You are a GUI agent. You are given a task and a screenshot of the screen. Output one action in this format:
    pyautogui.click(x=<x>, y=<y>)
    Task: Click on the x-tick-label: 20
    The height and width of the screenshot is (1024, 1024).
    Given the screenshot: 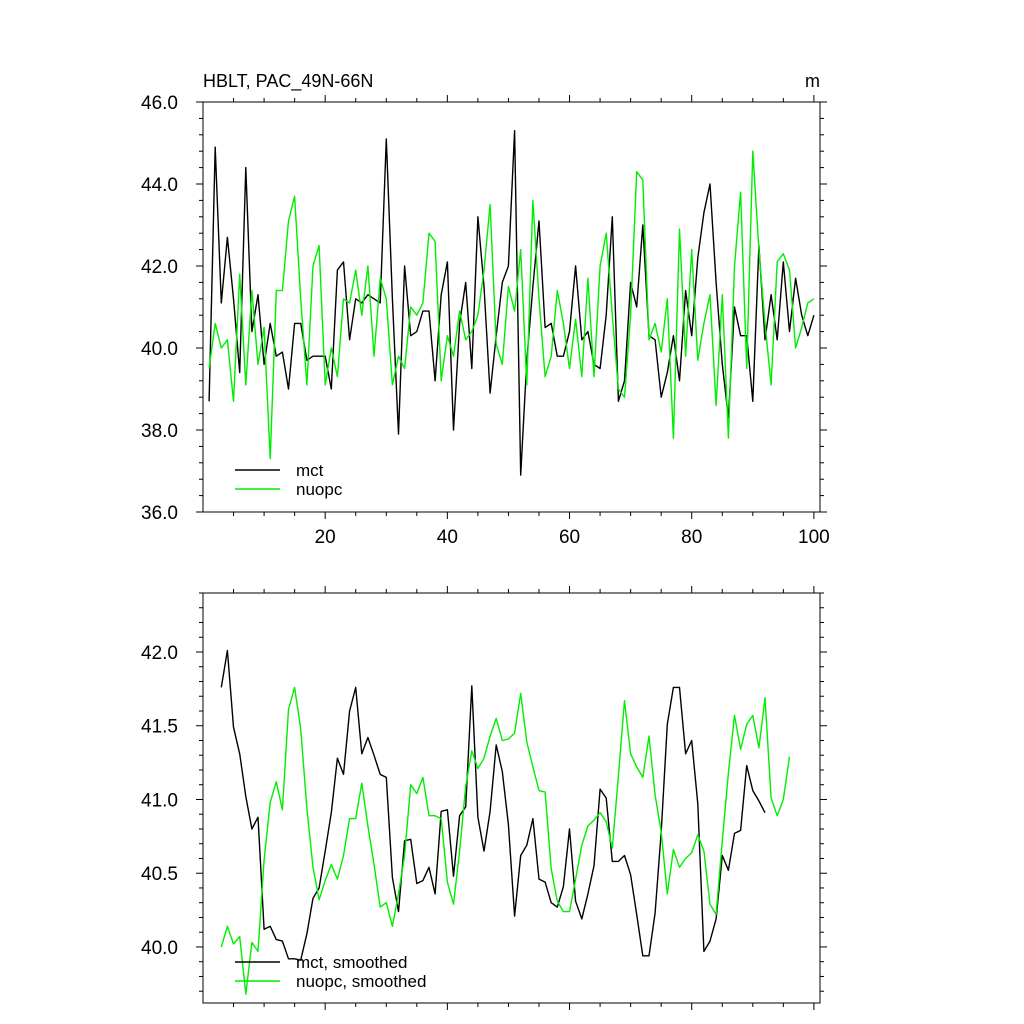 What is the action you would take?
    pyautogui.click(x=325, y=537)
    